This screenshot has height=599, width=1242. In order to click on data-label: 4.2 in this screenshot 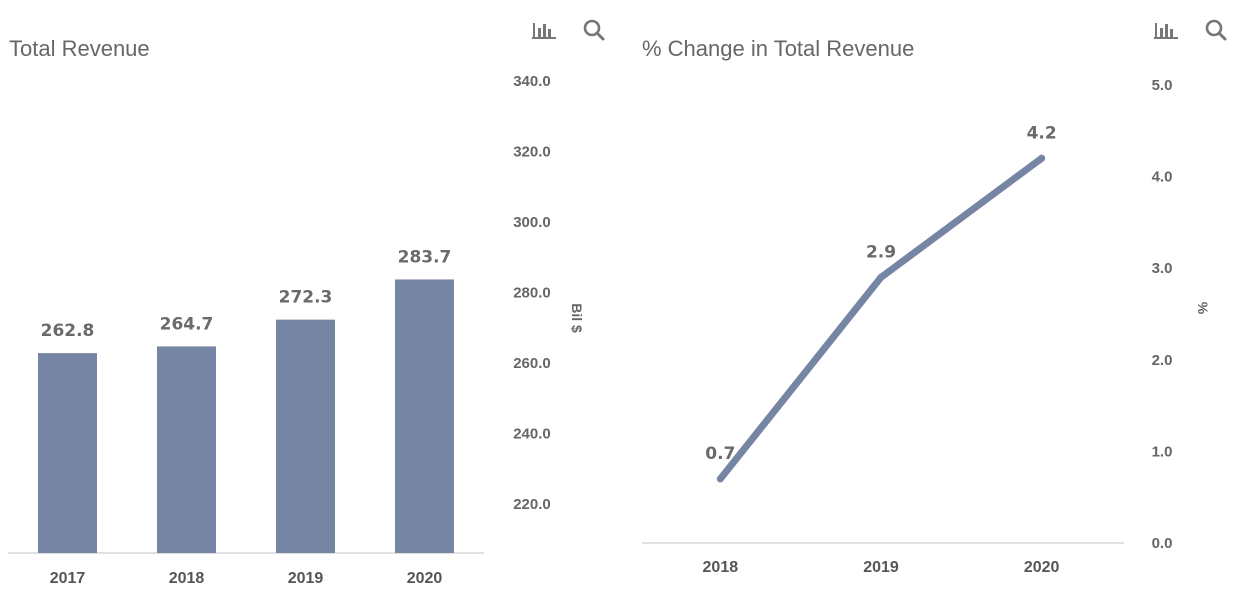, I will do `click(1042, 133)`.